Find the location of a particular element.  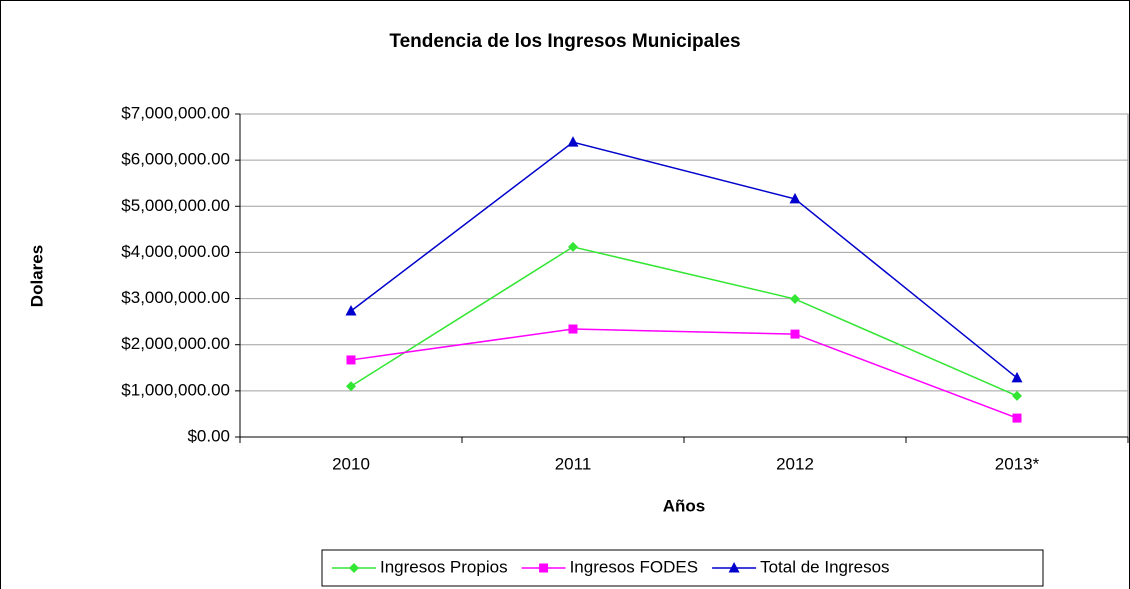

x-tick-label: 2013* is located at coordinates (1017, 463).